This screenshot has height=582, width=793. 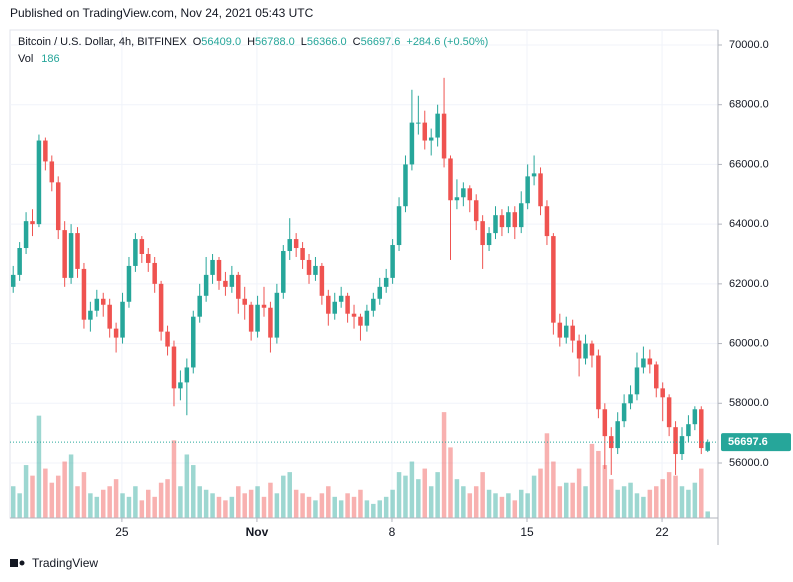 What do you see at coordinates (122, 532) in the screenshot?
I see `x-tick-label: 25` at bounding box center [122, 532].